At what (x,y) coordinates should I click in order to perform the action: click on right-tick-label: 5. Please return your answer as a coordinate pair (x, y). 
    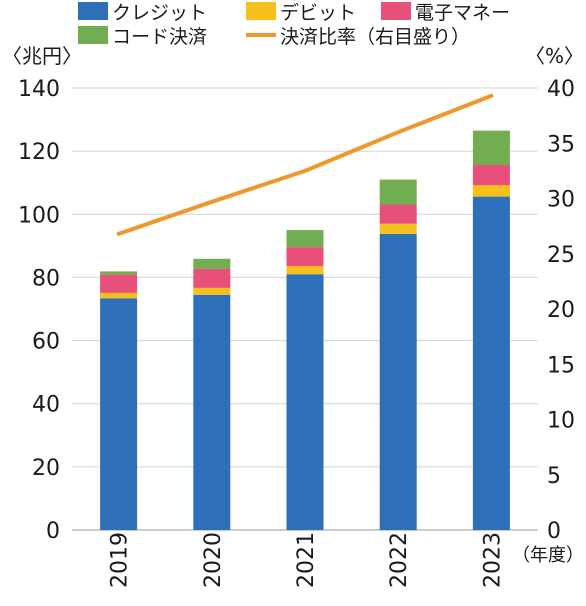
    Looking at the image, I should click on (554, 476).